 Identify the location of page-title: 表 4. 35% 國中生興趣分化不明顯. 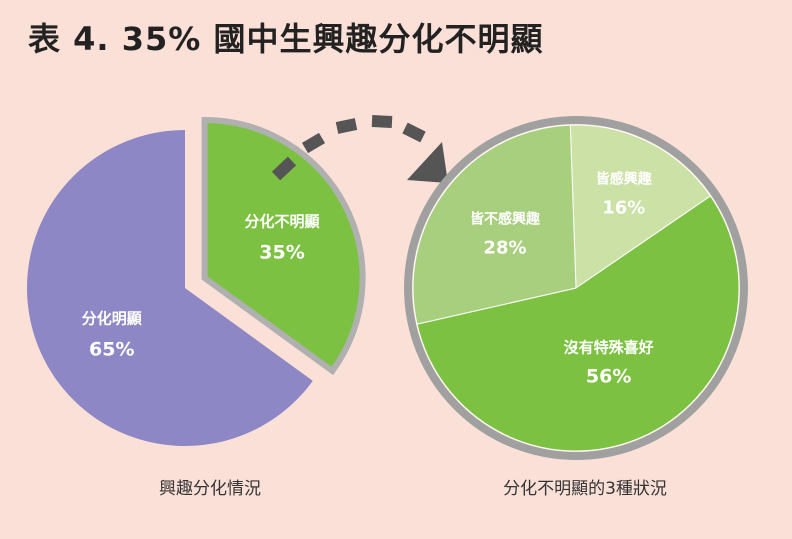
(286, 39).